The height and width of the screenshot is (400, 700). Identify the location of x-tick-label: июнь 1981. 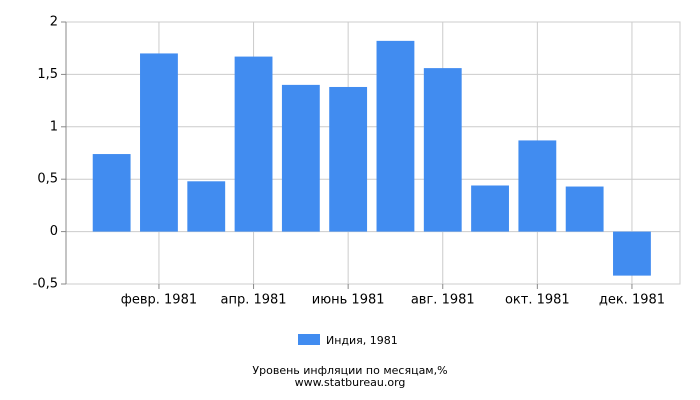
(348, 300).